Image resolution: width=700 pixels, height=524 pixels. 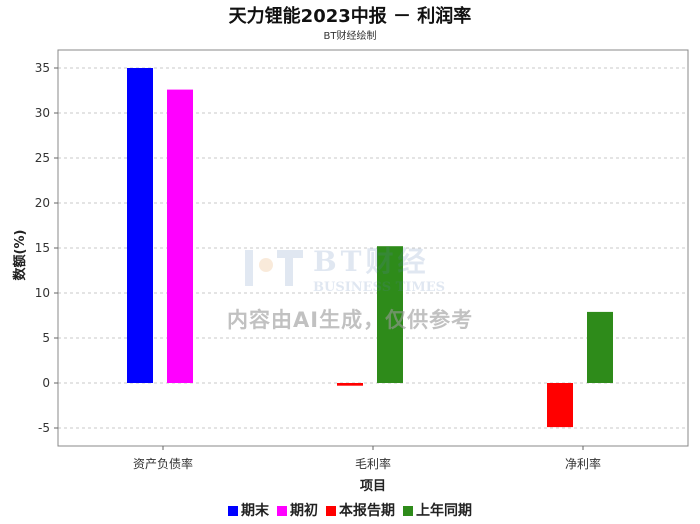 I want to click on y-axis-title: 数额(%), so click(x=20, y=255).